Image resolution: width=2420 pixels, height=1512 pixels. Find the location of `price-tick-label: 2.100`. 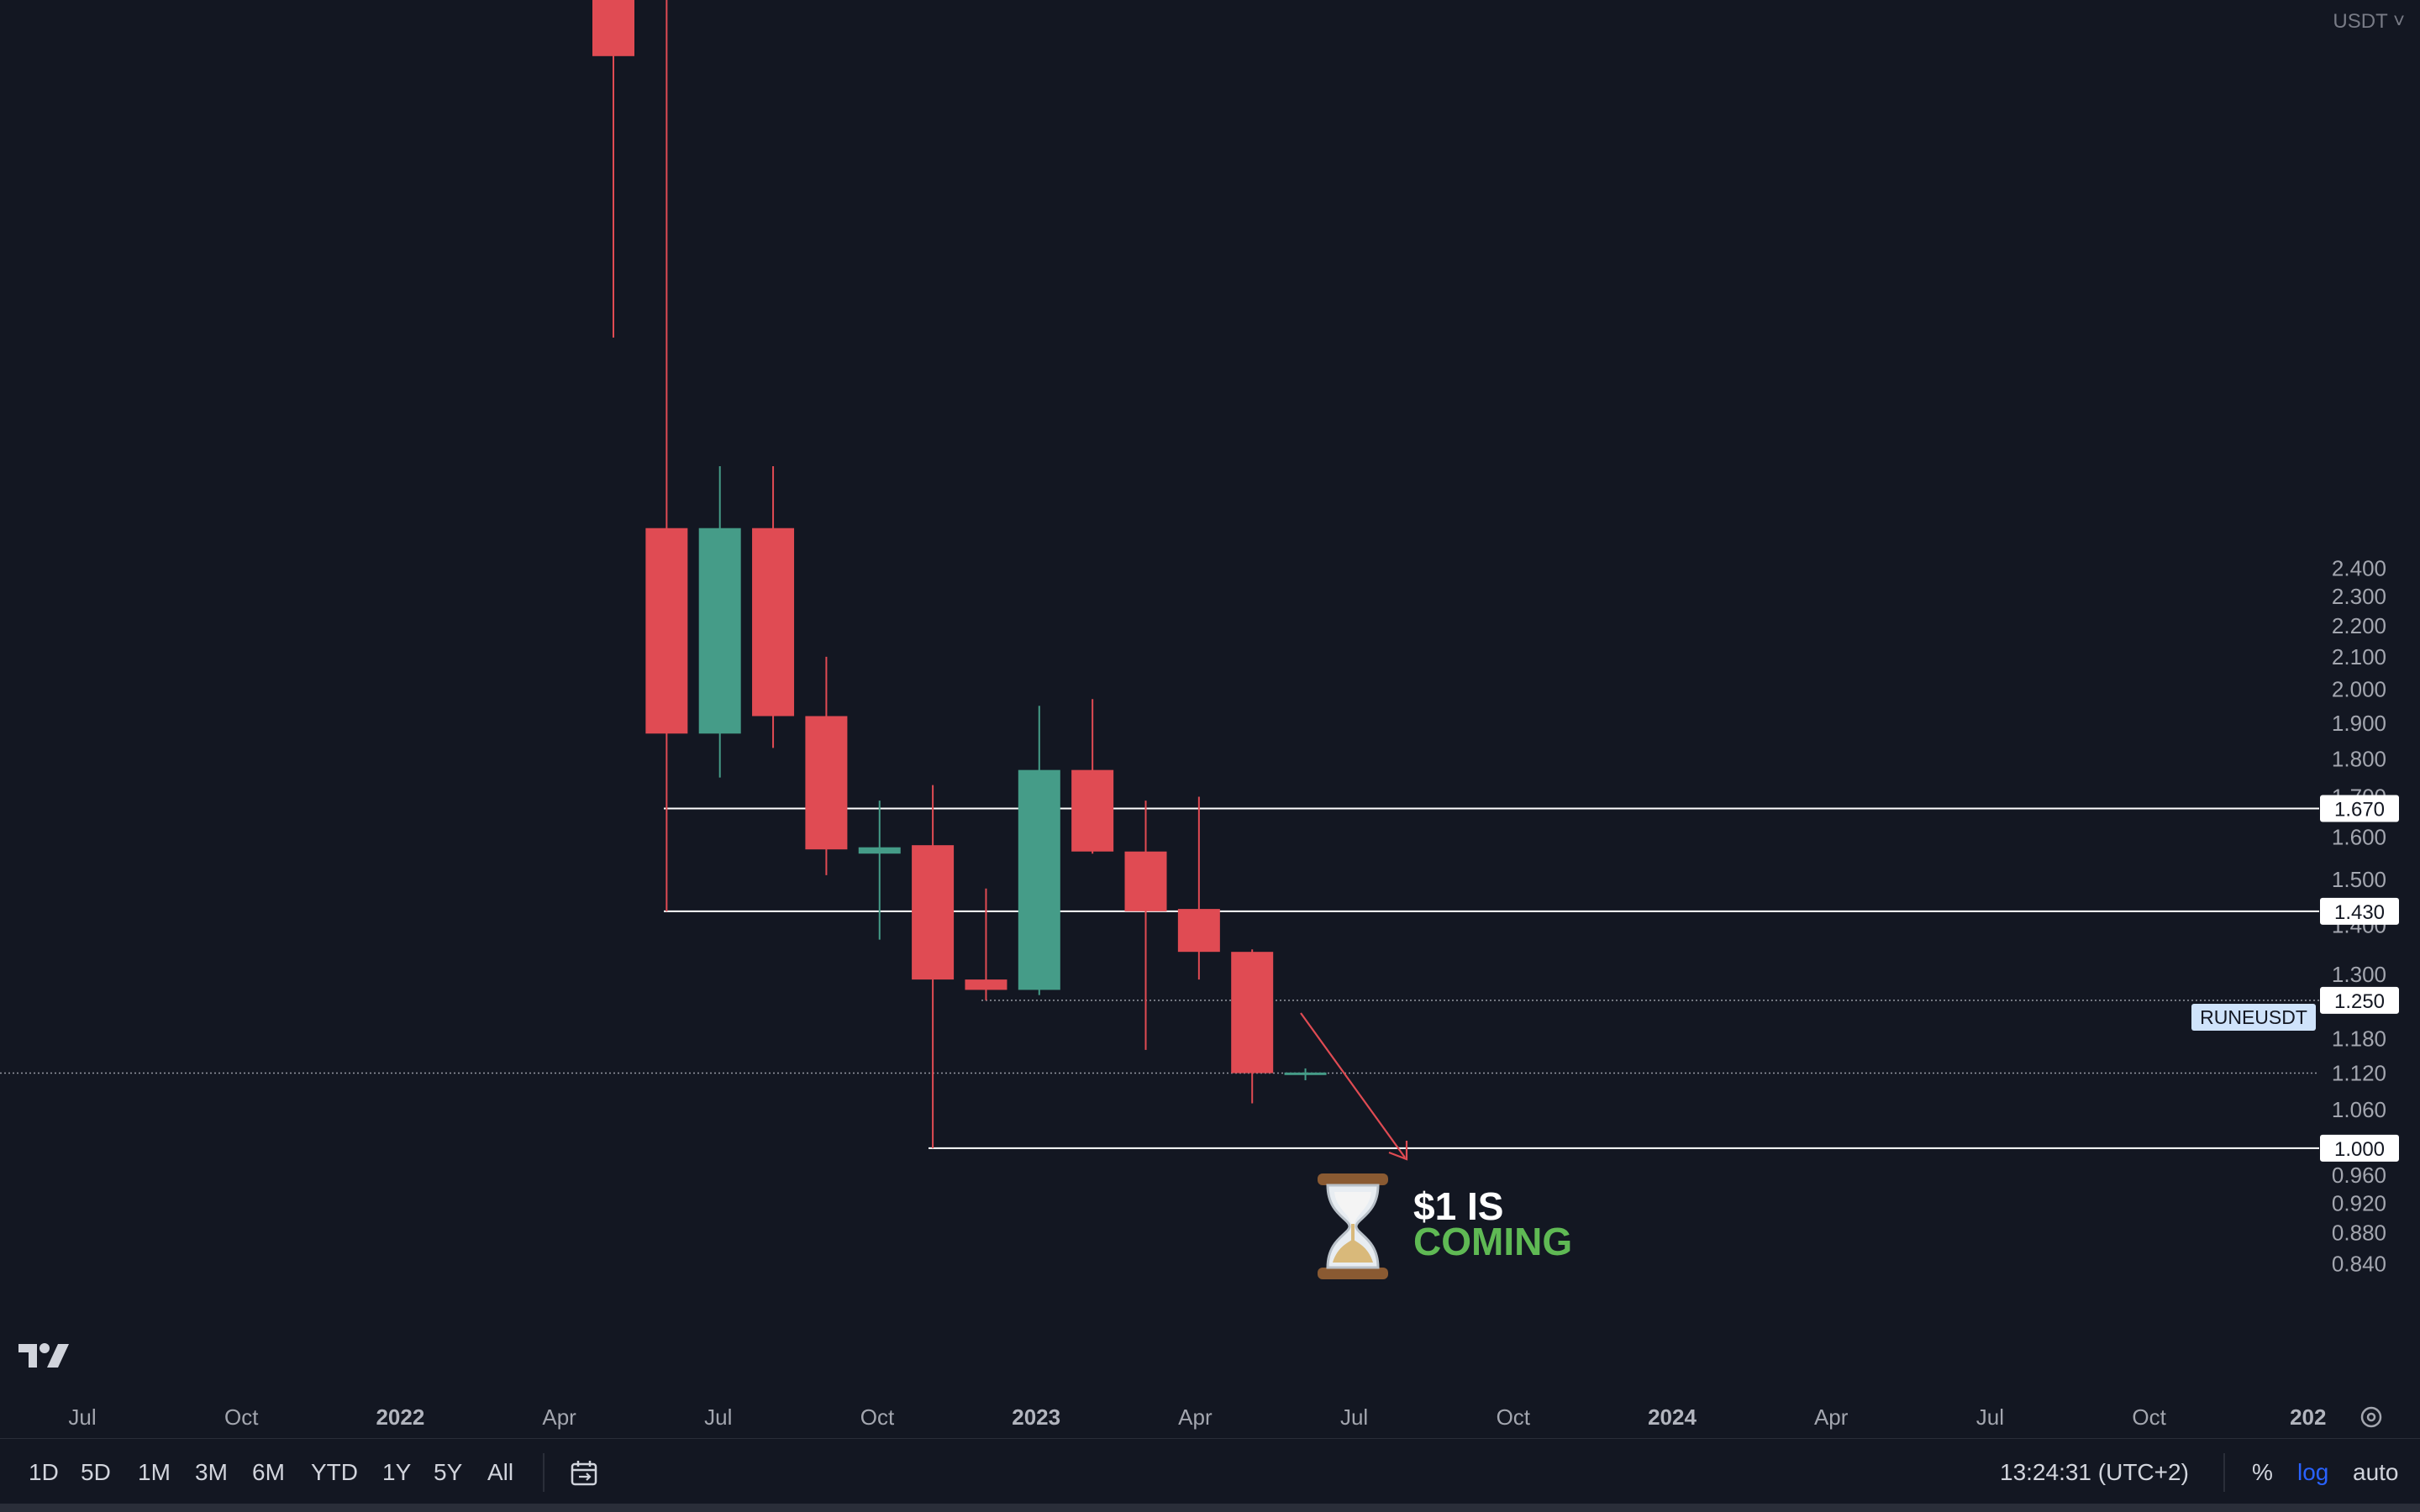

price-tick-label: 2.100 is located at coordinates (2359, 656).